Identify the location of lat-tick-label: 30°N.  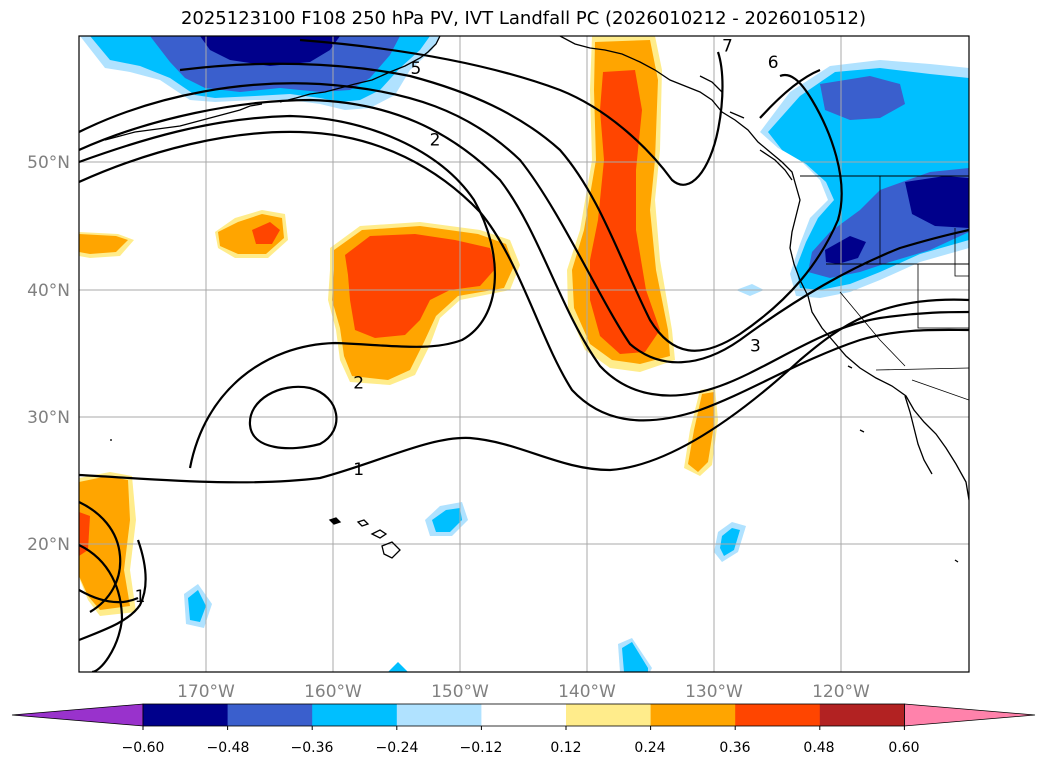
(48, 418).